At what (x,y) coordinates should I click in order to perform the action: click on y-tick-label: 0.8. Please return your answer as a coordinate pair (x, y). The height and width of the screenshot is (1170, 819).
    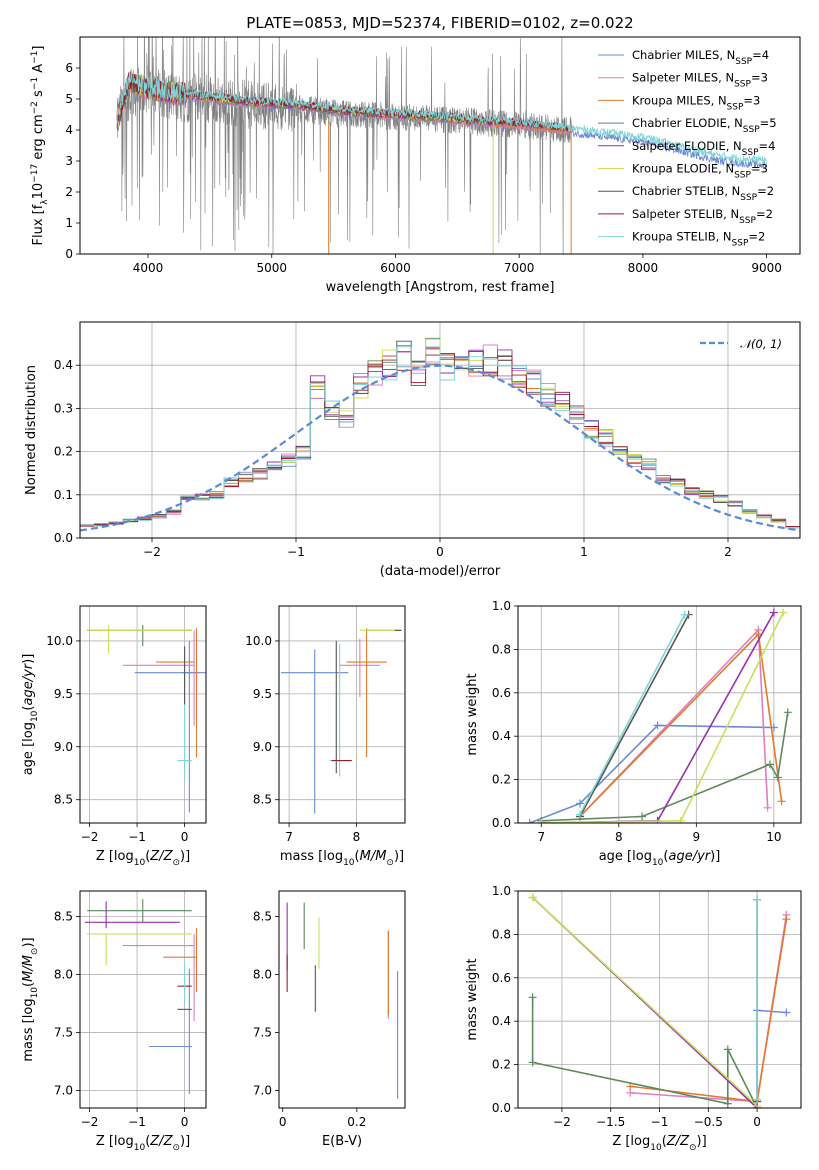
    Looking at the image, I should click on (501, 649).